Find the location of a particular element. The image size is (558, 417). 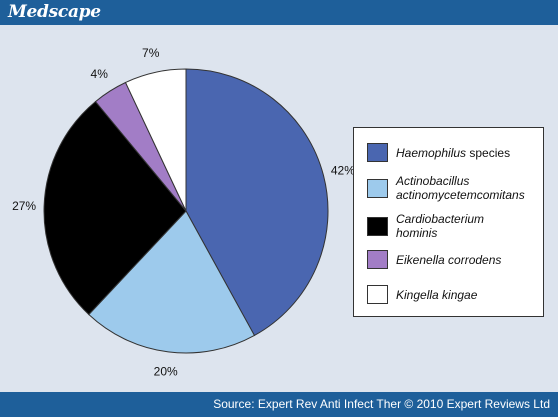

legend-item-eikenella: Eikenella corrodens is located at coordinates (434, 259).